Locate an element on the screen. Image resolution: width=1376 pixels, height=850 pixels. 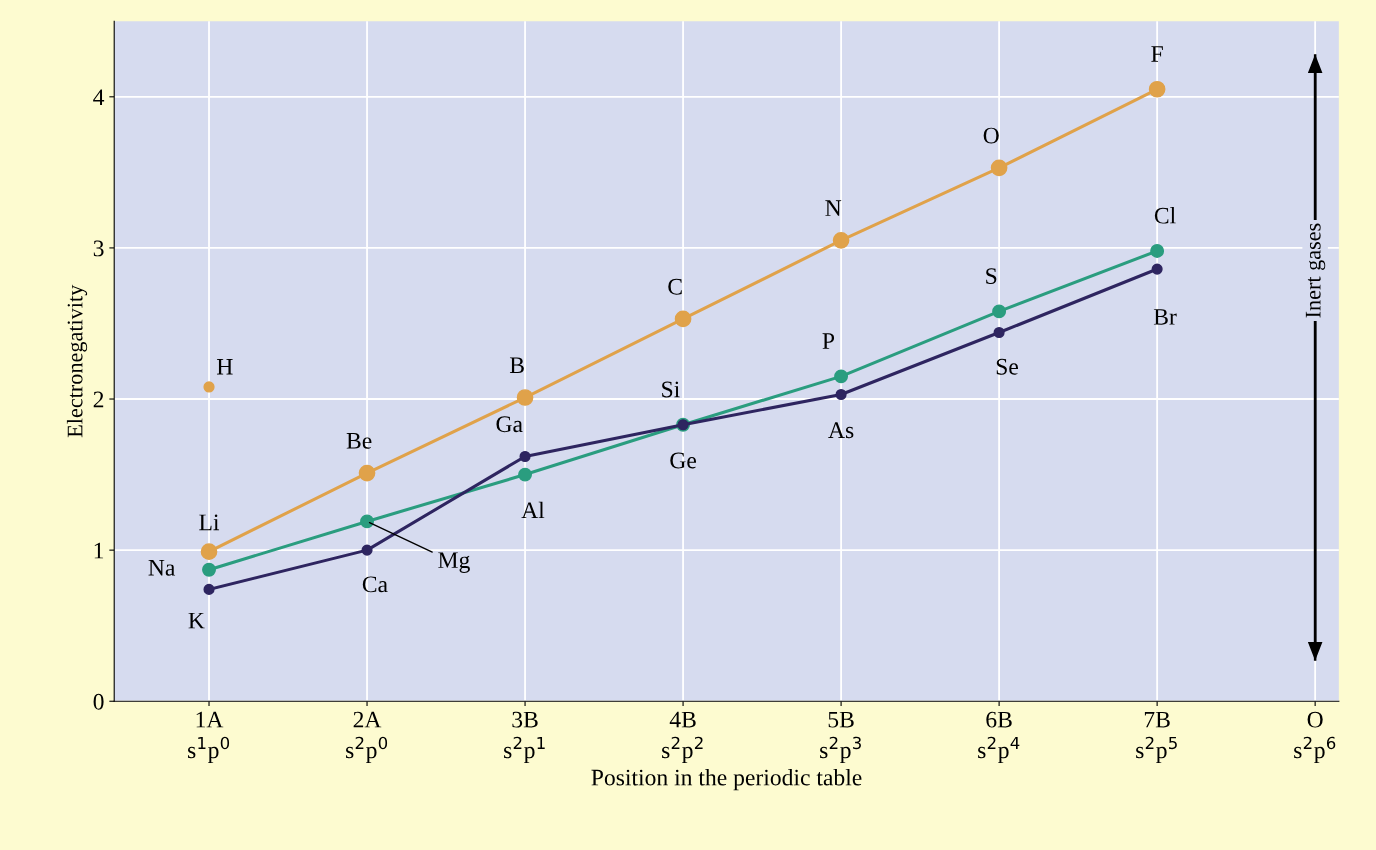
annotation: F is located at coordinates (1157, 54).